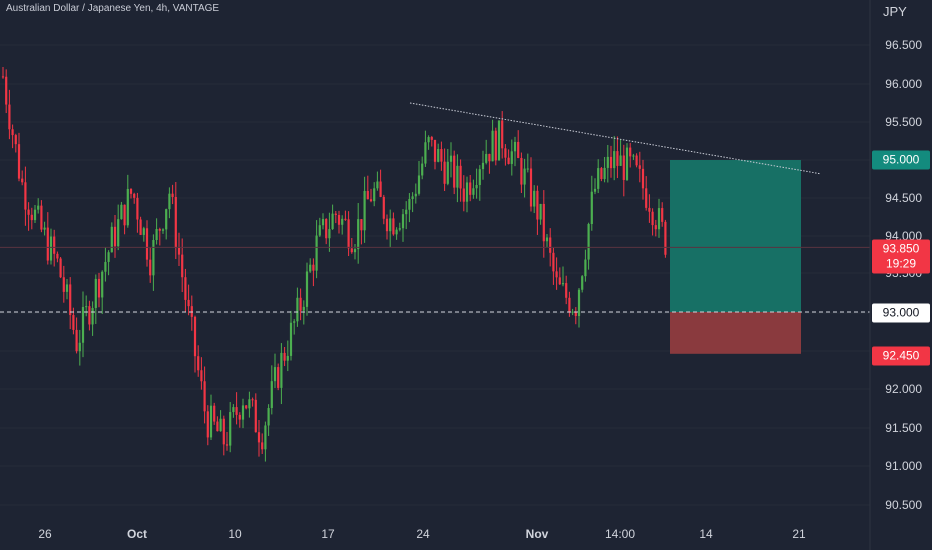 This screenshot has width=932, height=550. I want to click on trendline, so click(615, 138).